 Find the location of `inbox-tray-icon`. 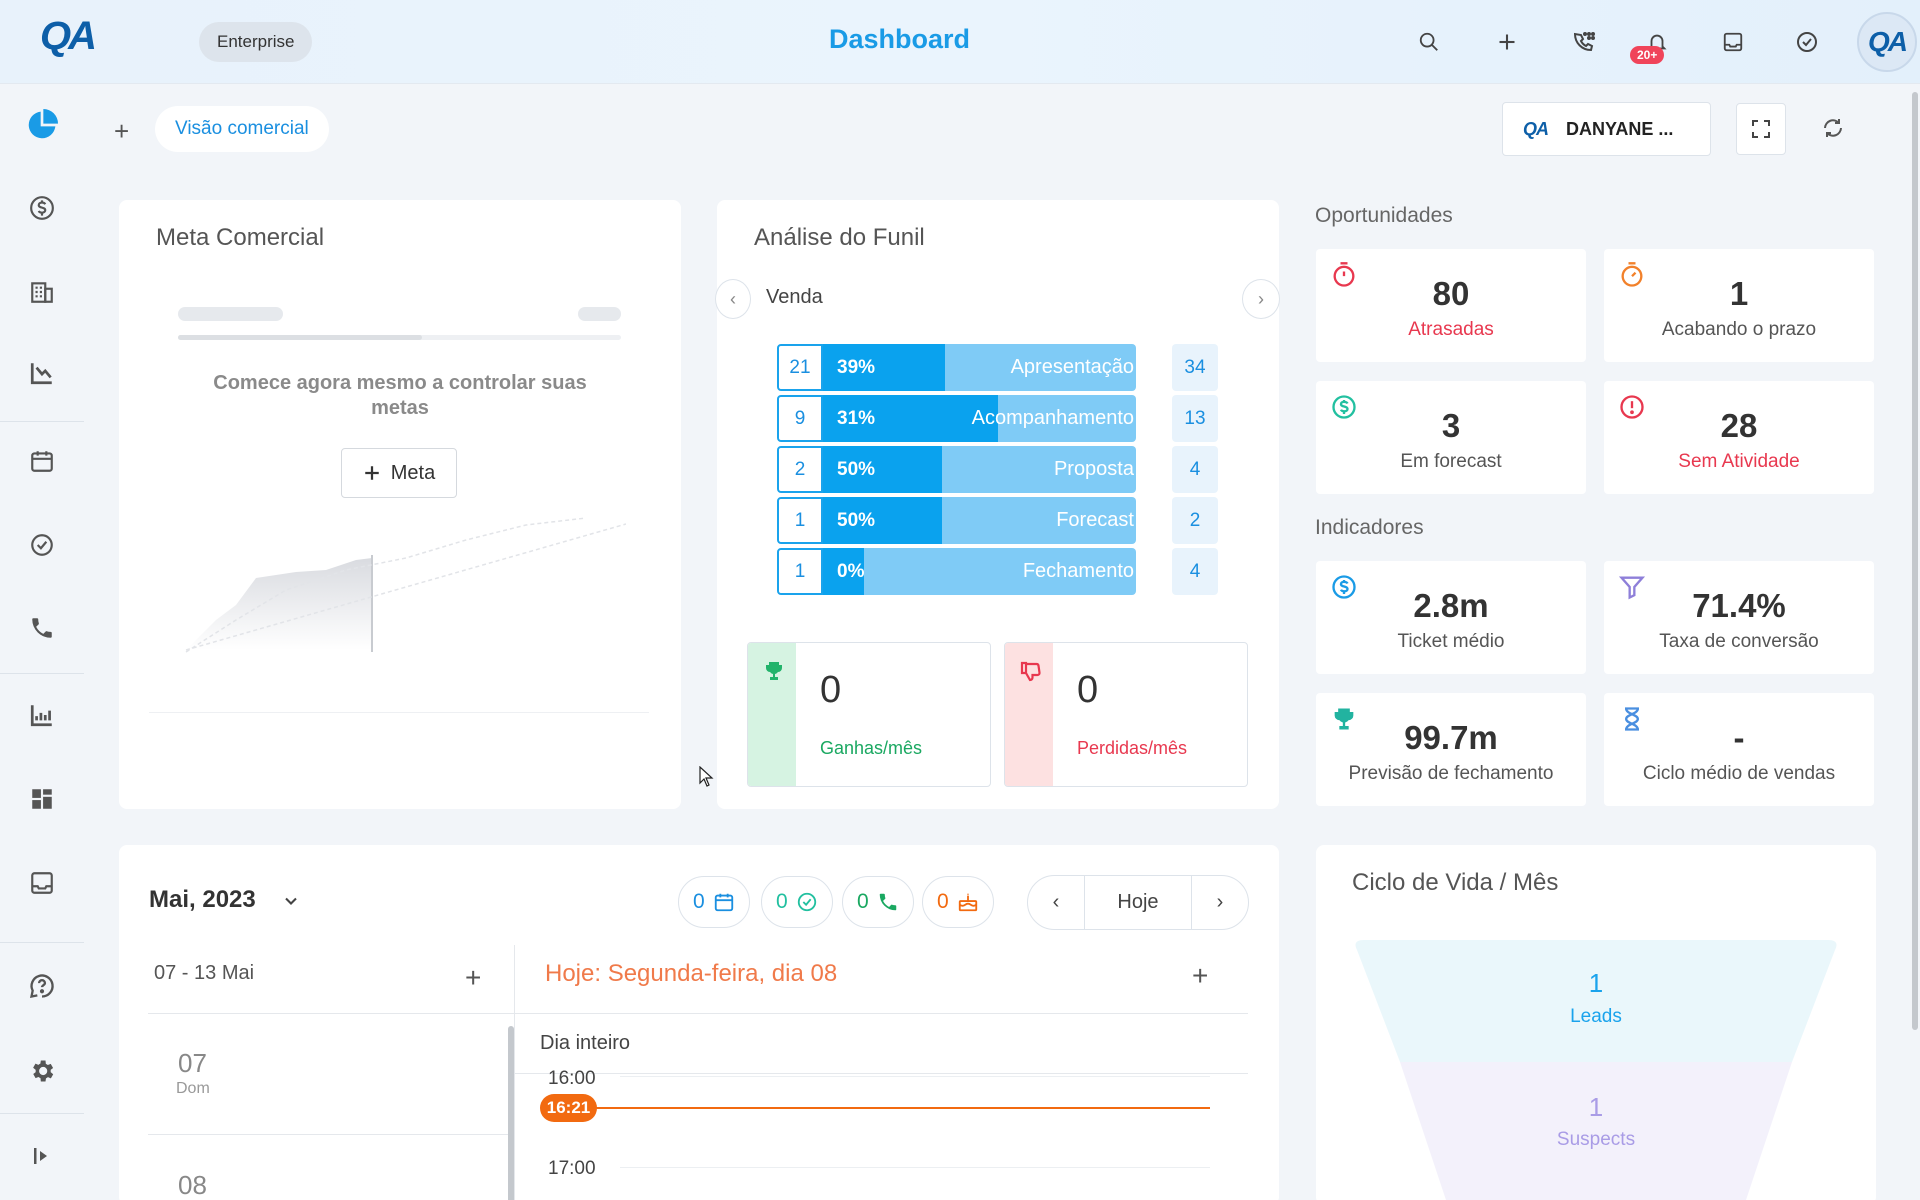

inbox-tray-icon is located at coordinates (42, 883).